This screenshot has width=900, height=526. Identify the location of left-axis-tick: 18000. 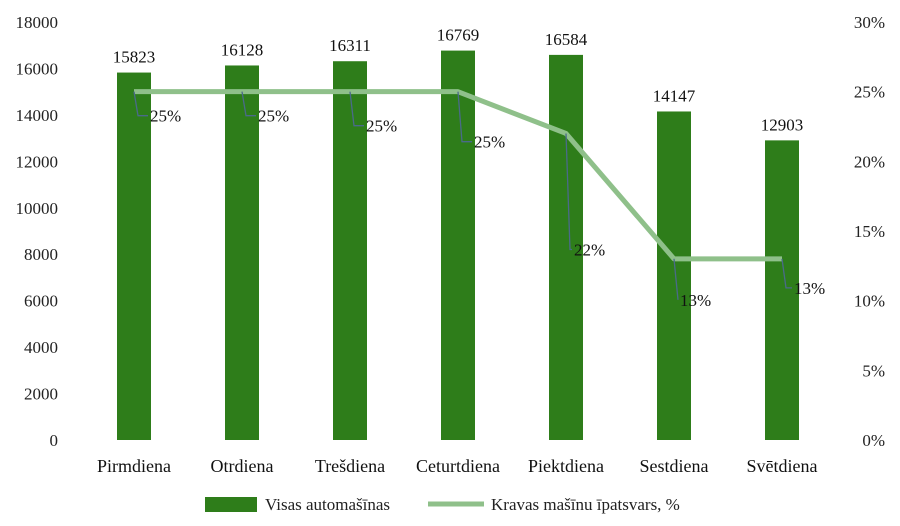
(37, 22).